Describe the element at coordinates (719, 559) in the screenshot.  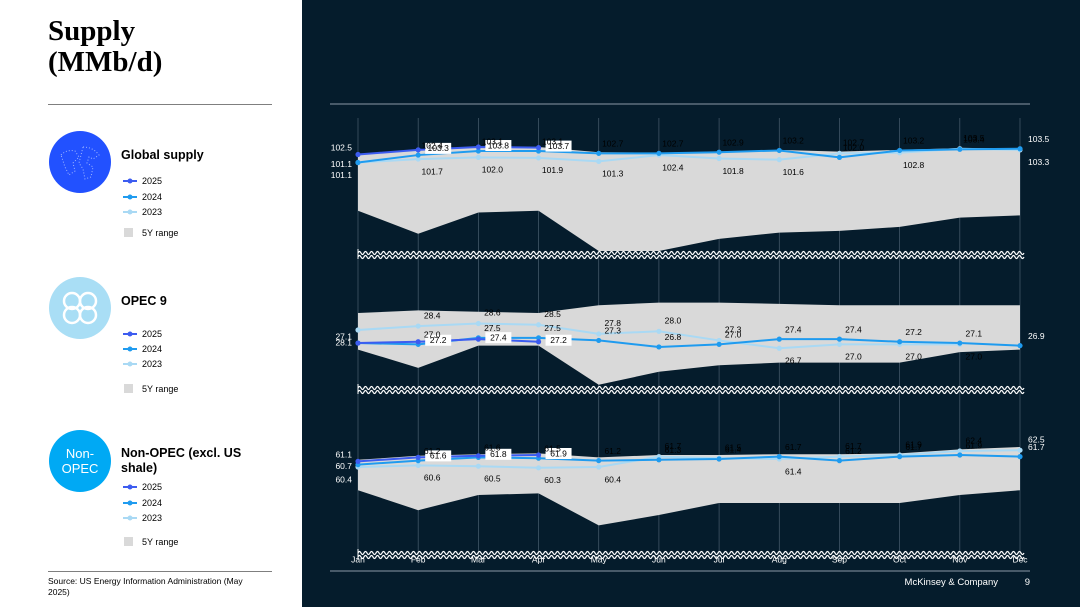
I see `x-tick-label: Jul` at that location.